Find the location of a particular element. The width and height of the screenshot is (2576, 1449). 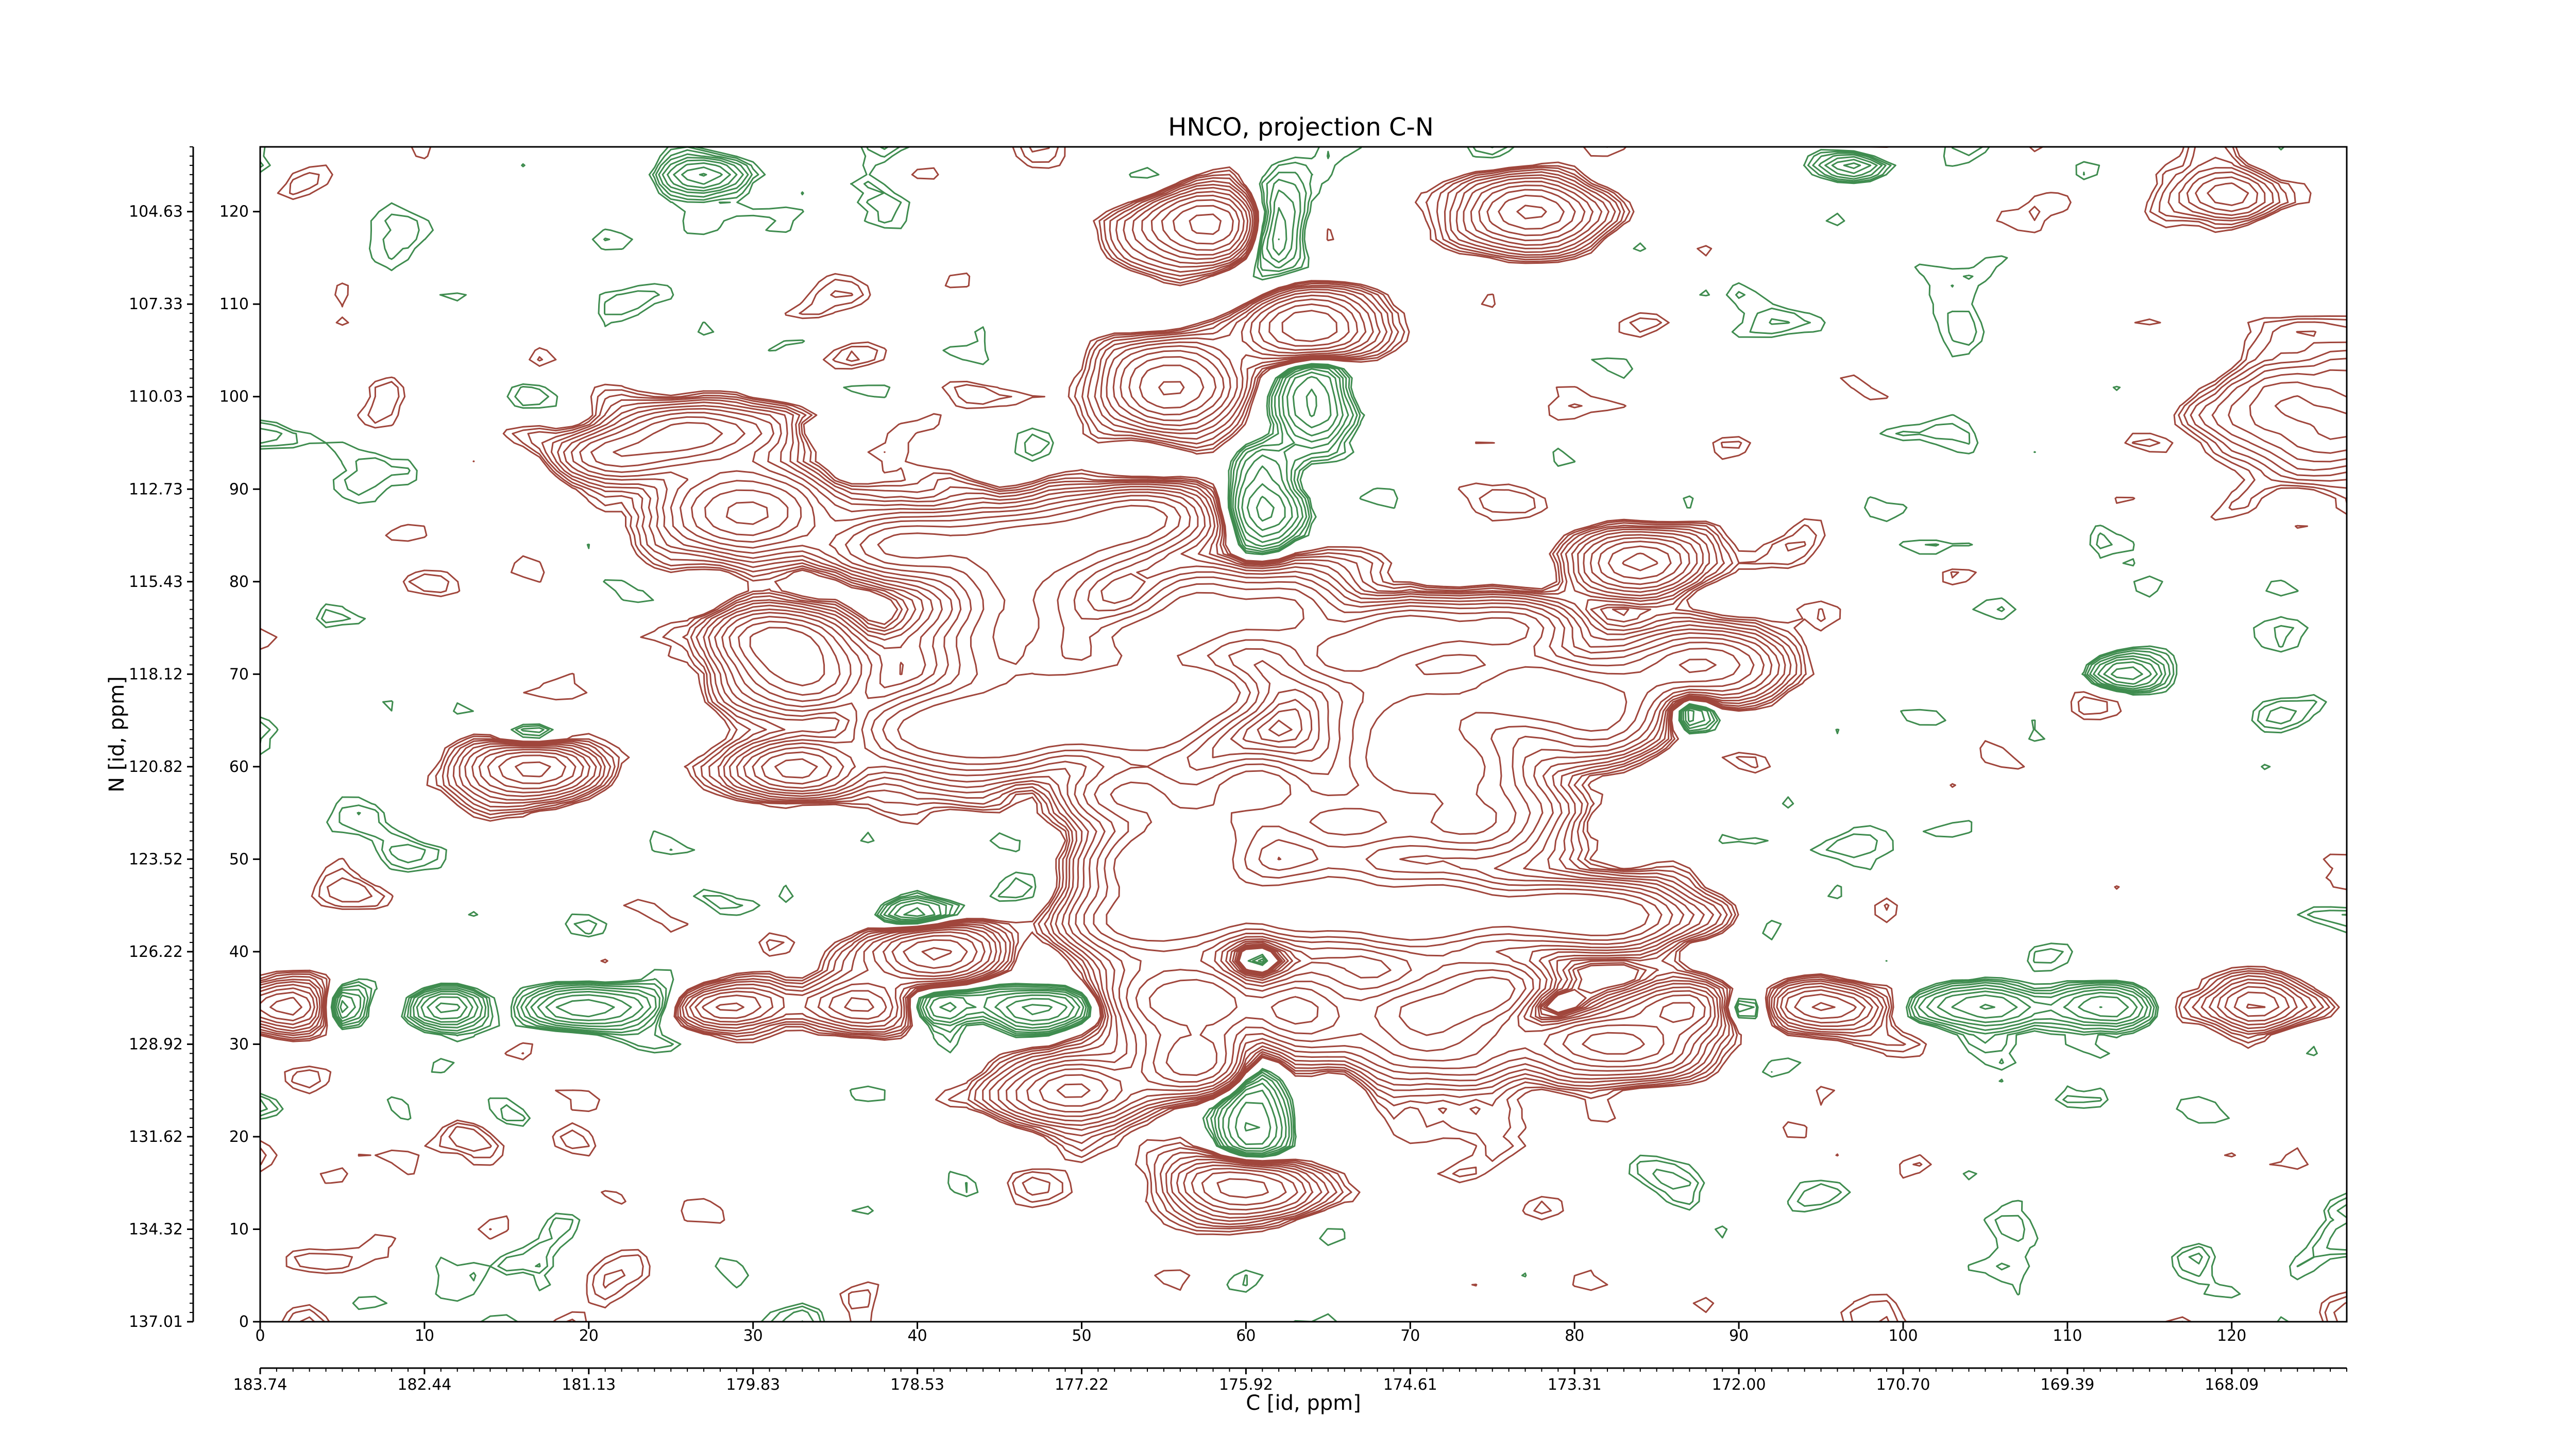

x-axis-index: 0 10 20 30 40 50 60 70 80 90 100 110 120 is located at coordinates (1250, 1333).